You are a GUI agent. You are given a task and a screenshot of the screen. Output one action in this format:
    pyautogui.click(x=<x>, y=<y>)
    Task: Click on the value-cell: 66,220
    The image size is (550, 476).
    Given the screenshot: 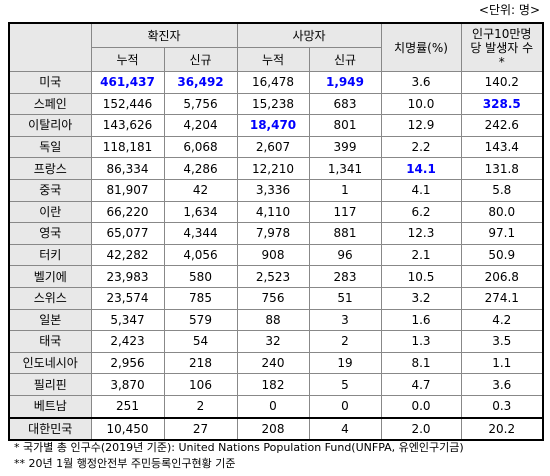 What is the action you would take?
    pyautogui.click(x=127, y=212)
    